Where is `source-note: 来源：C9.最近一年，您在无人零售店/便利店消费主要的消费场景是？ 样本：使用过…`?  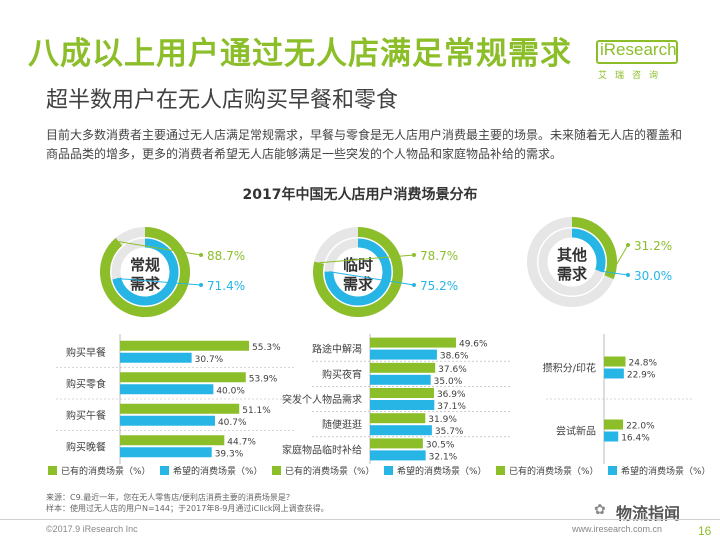
source-note: 来源：C9.最近一年，您在无人零售店/便利店消费主要的消费场景是？ 样本：使用过… is located at coordinates (187, 503).